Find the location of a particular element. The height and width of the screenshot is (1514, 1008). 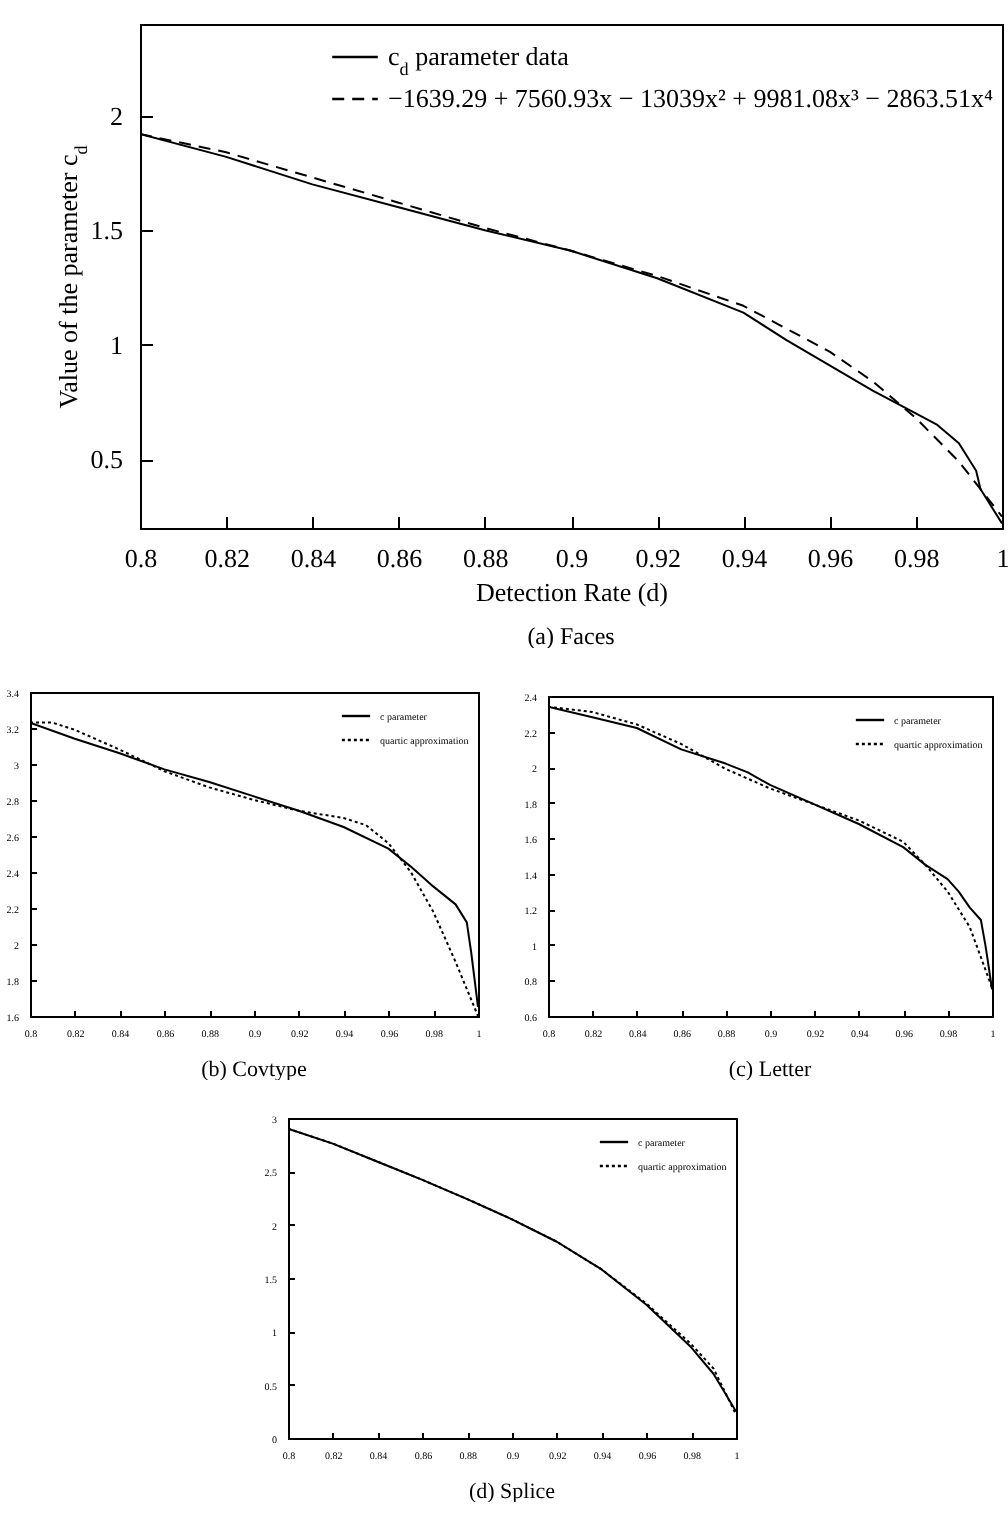

x-tick-label: 0.9 is located at coordinates (572, 558).